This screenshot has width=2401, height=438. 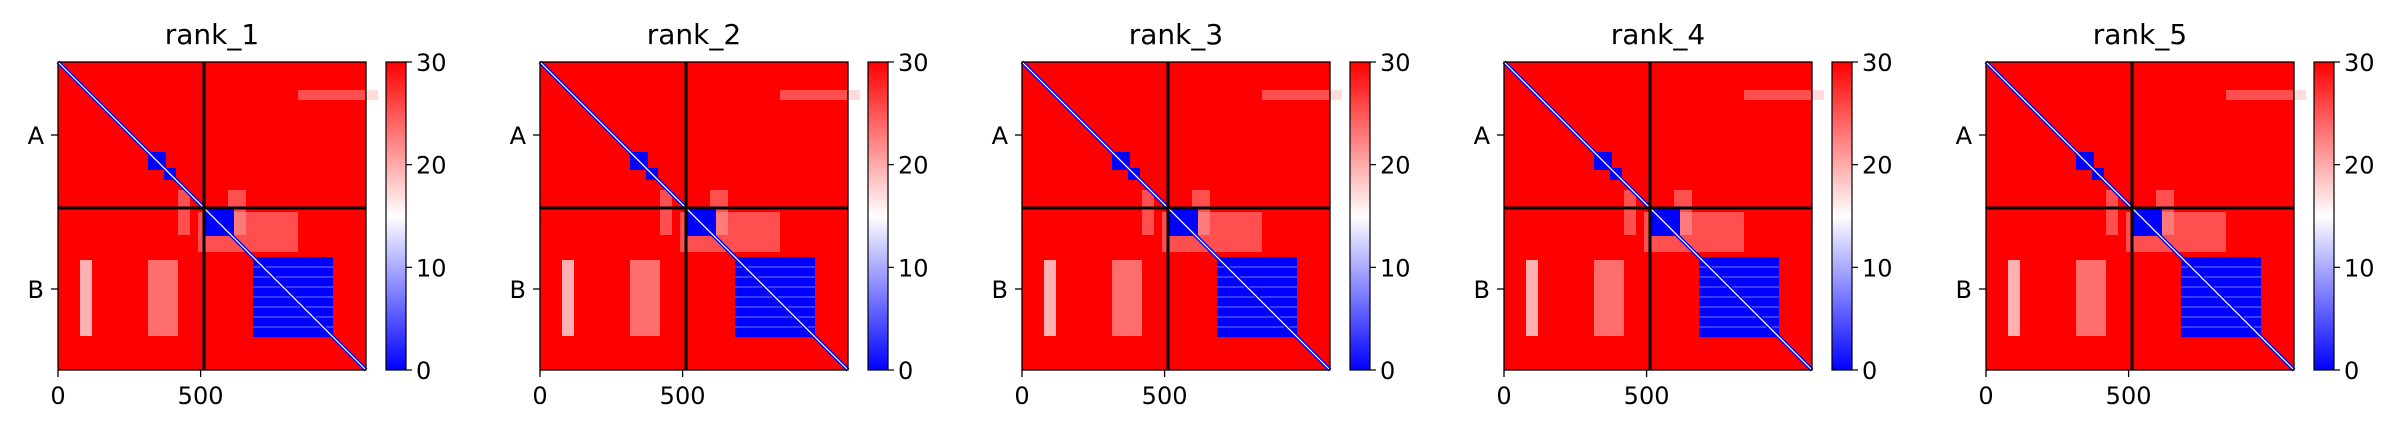 What do you see at coordinates (212, 34) in the screenshot?
I see `panel-title: rank_1` at bounding box center [212, 34].